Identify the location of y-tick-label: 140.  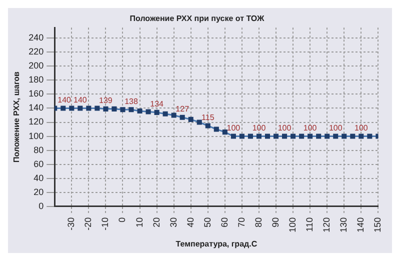
(36, 107).